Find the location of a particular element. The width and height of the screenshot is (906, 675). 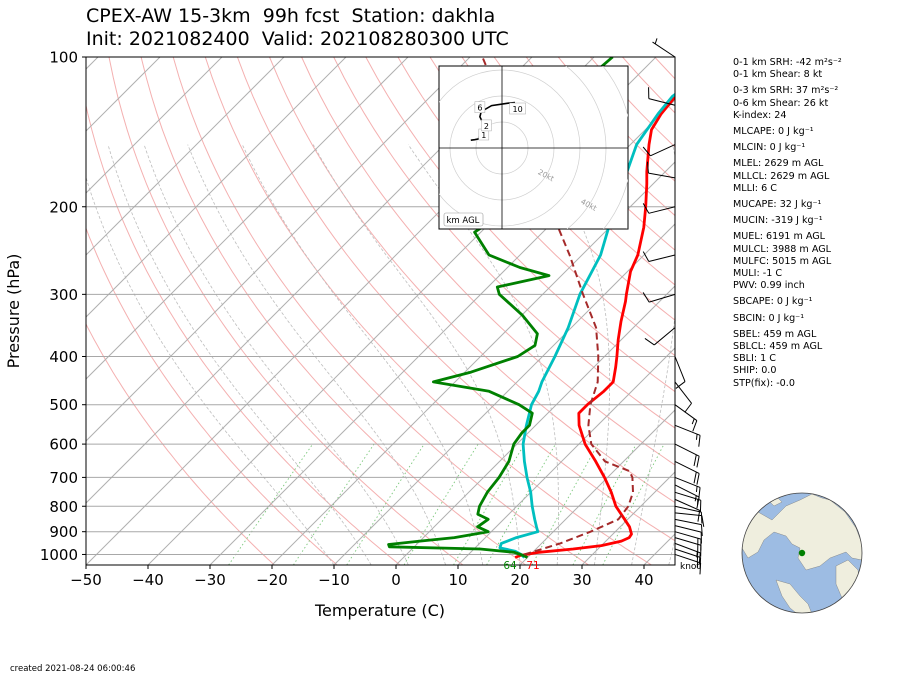

param-stp: STP(fix): -0.0 is located at coordinates (764, 383).